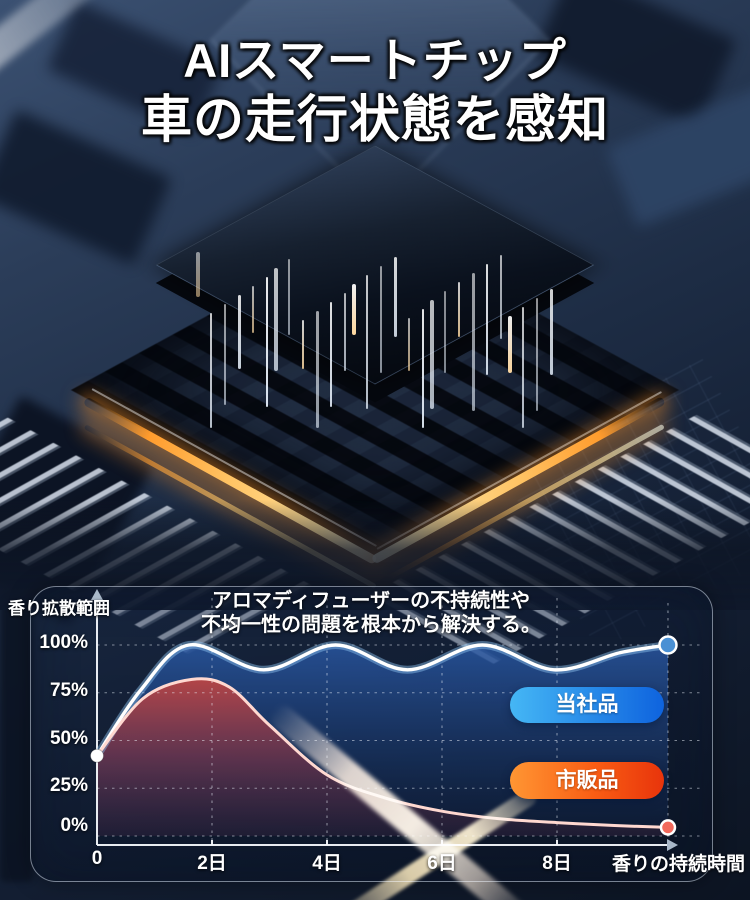  Describe the element at coordinates (16, 737) in the screenshot. I see `blurred-module` at that location.